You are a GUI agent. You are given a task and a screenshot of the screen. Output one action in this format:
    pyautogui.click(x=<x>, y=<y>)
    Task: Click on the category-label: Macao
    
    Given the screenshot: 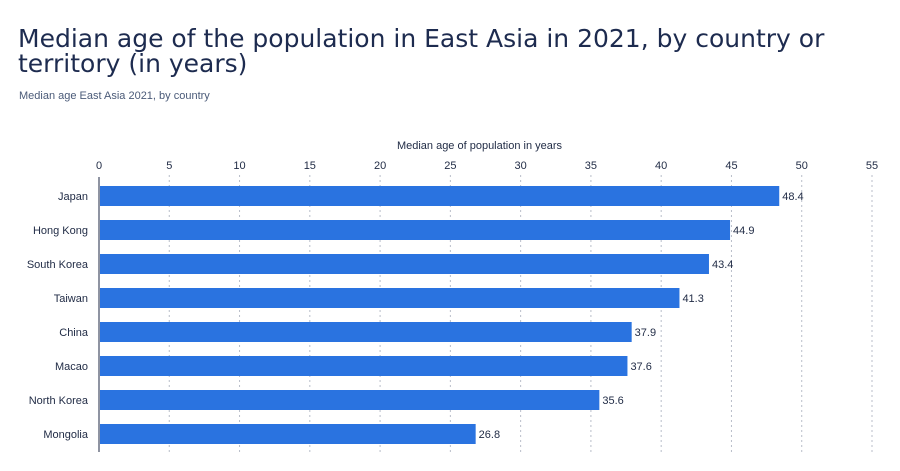 What is the action you would take?
    pyautogui.click(x=71, y=367)
    